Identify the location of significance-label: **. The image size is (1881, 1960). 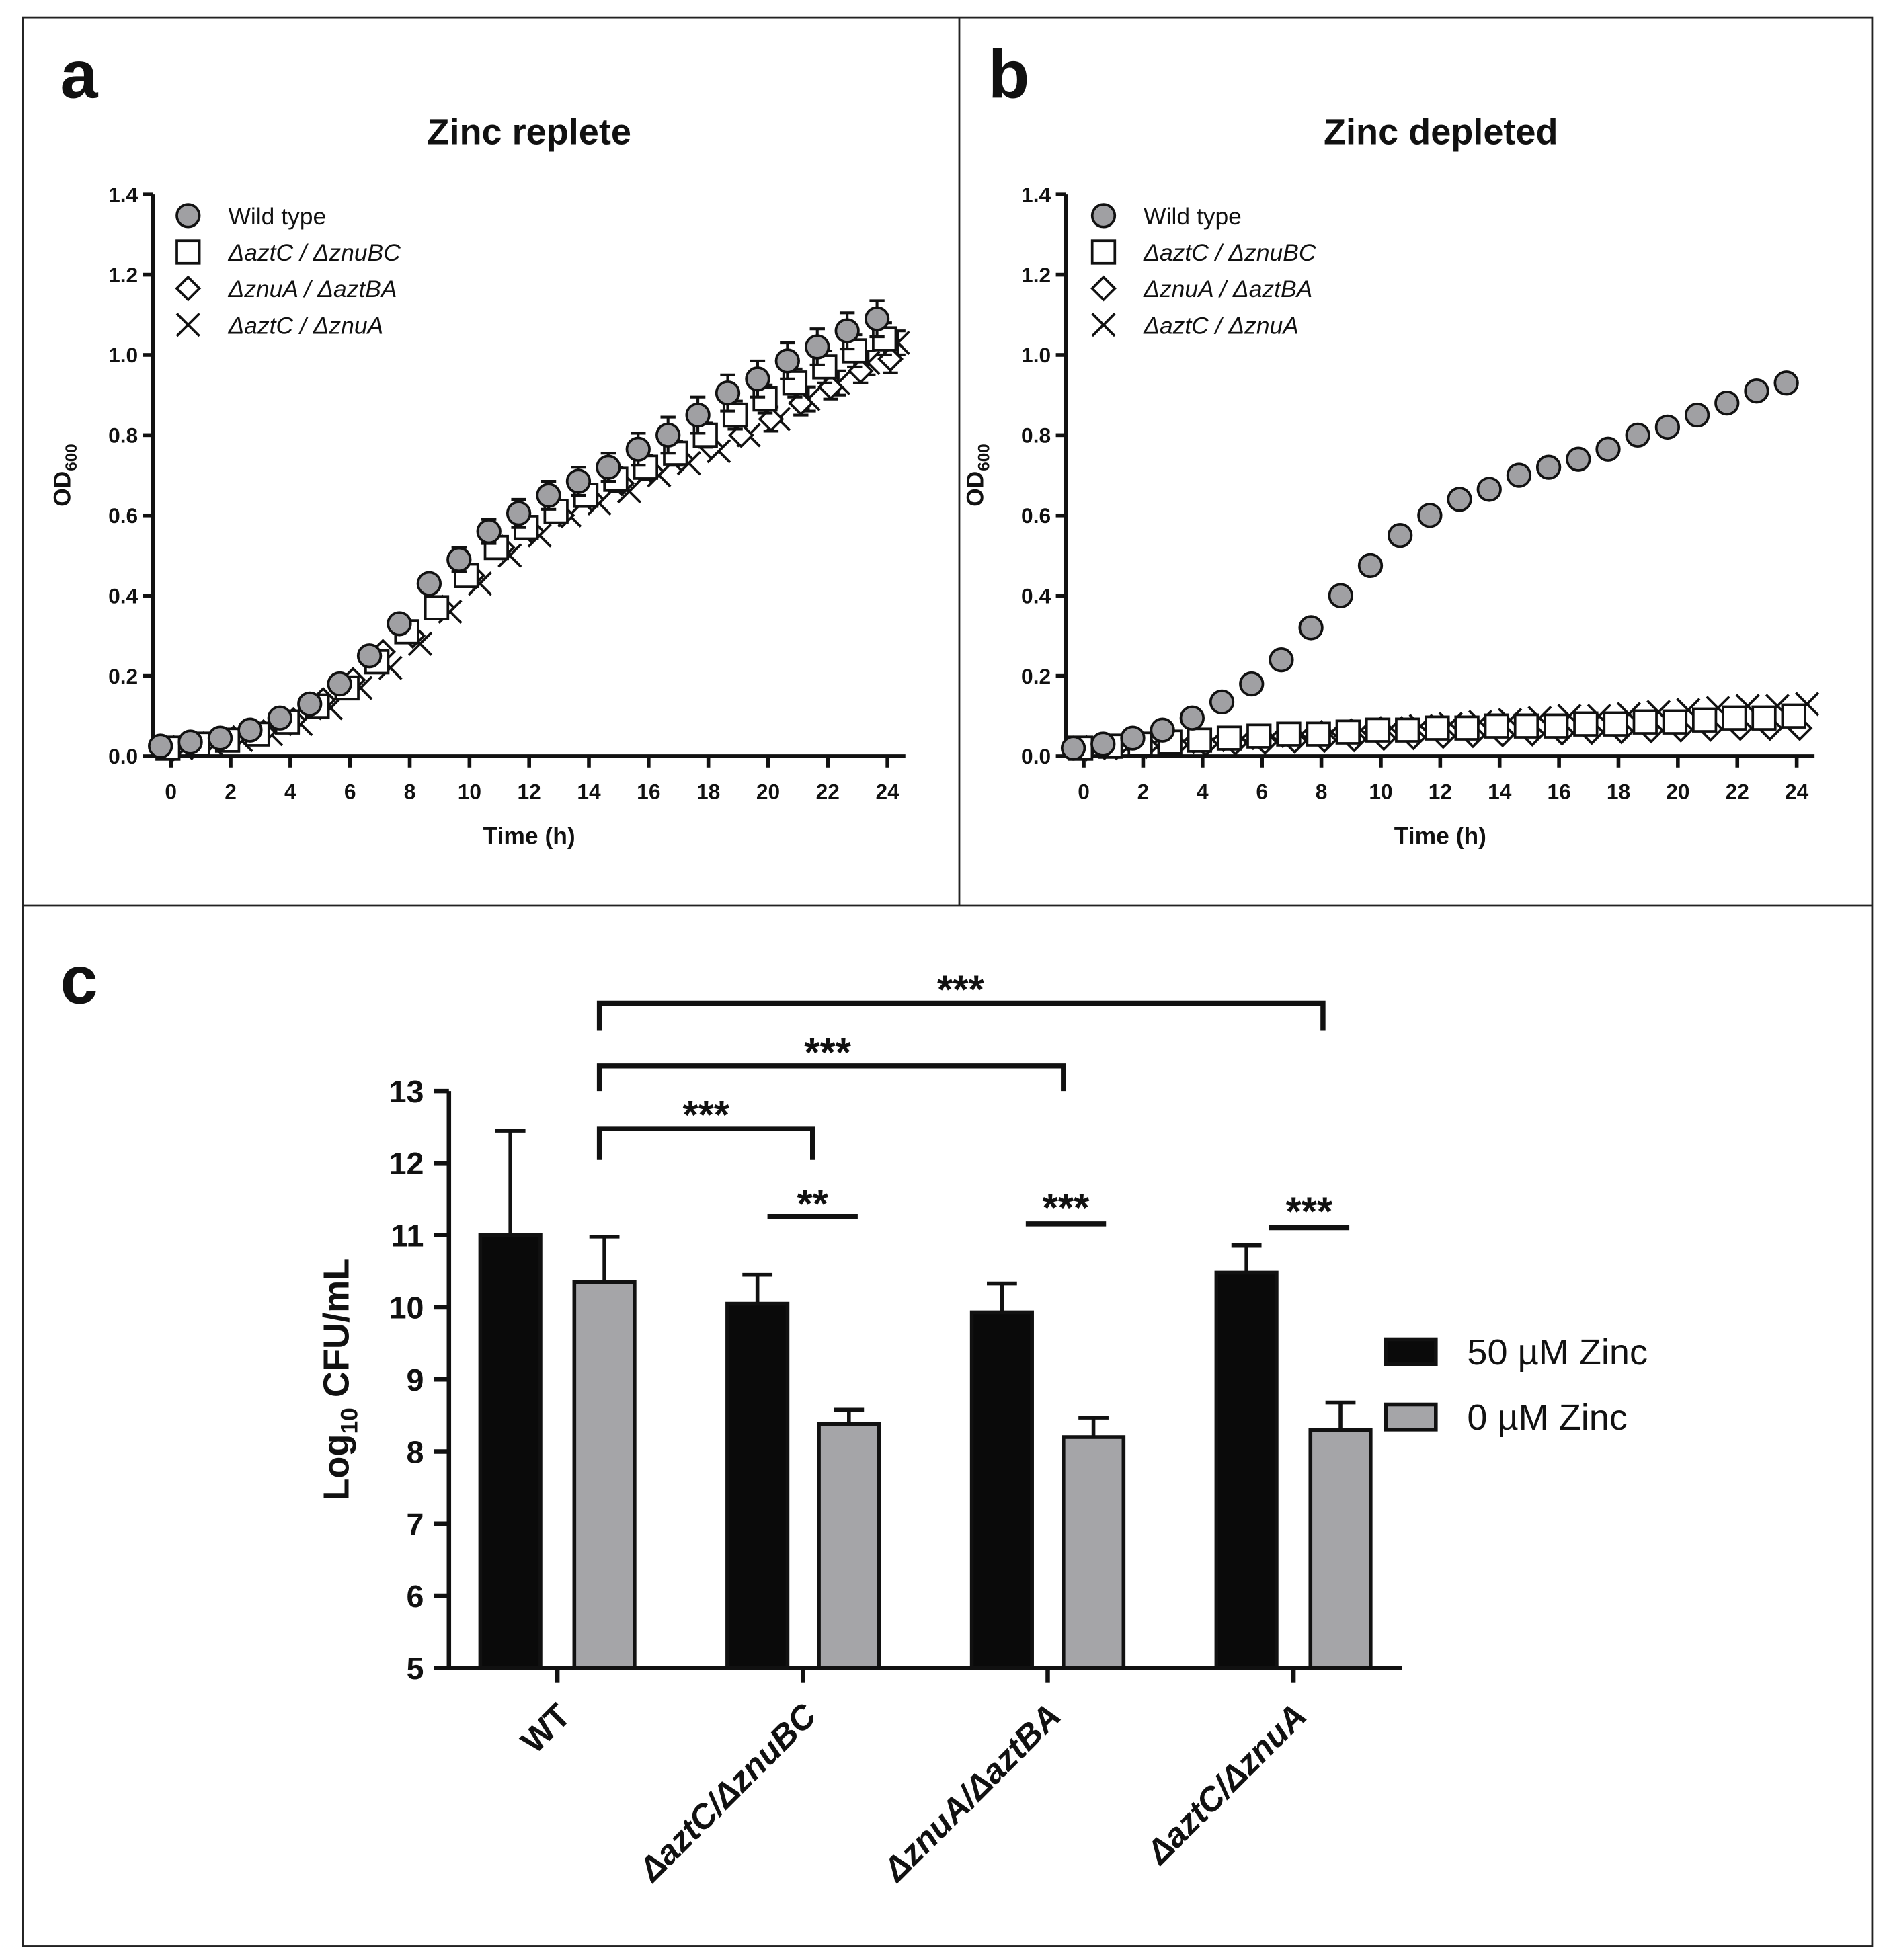
(813, 1205).